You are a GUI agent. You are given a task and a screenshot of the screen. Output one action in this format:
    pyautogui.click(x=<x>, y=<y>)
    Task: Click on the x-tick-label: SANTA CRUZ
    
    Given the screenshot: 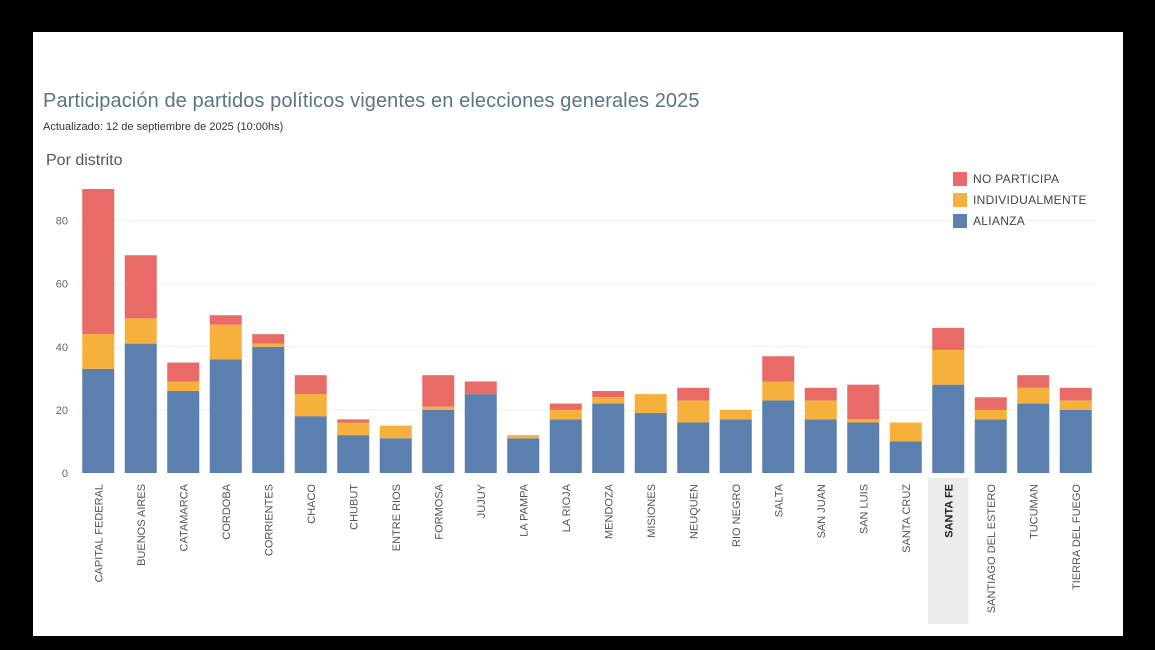 What is the action you would take?
    pyautogui.click(x=907, y=518)
    